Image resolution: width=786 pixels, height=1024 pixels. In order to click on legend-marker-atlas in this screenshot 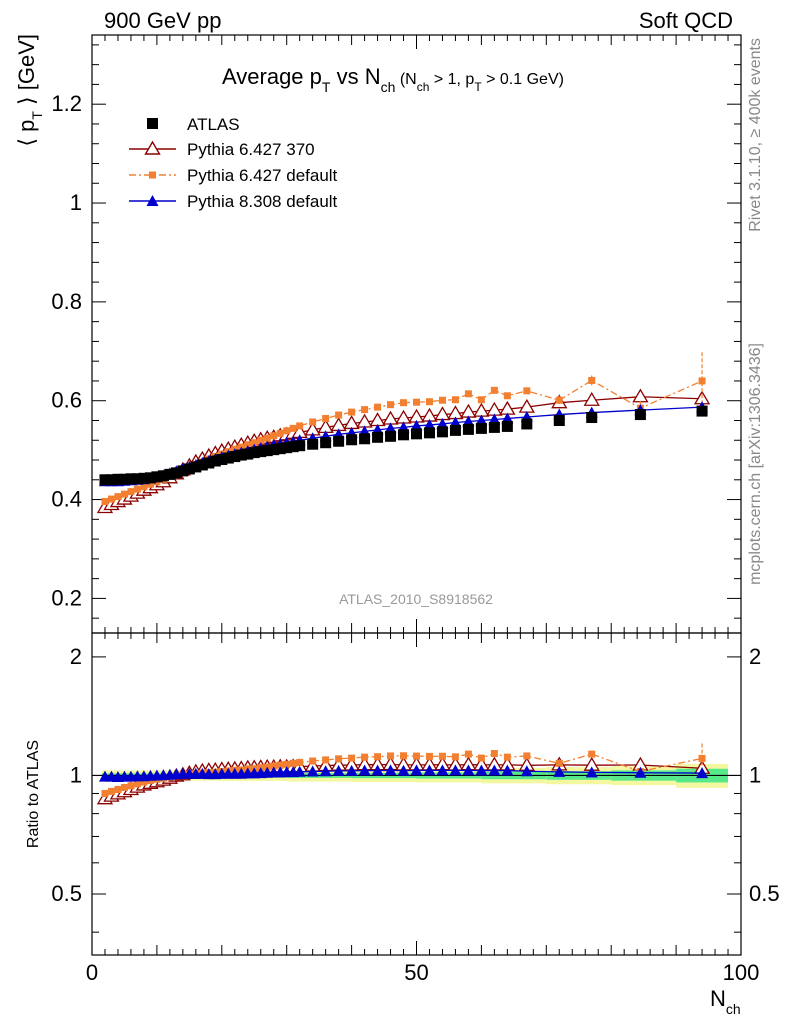, I will do `click(152, 123)`.